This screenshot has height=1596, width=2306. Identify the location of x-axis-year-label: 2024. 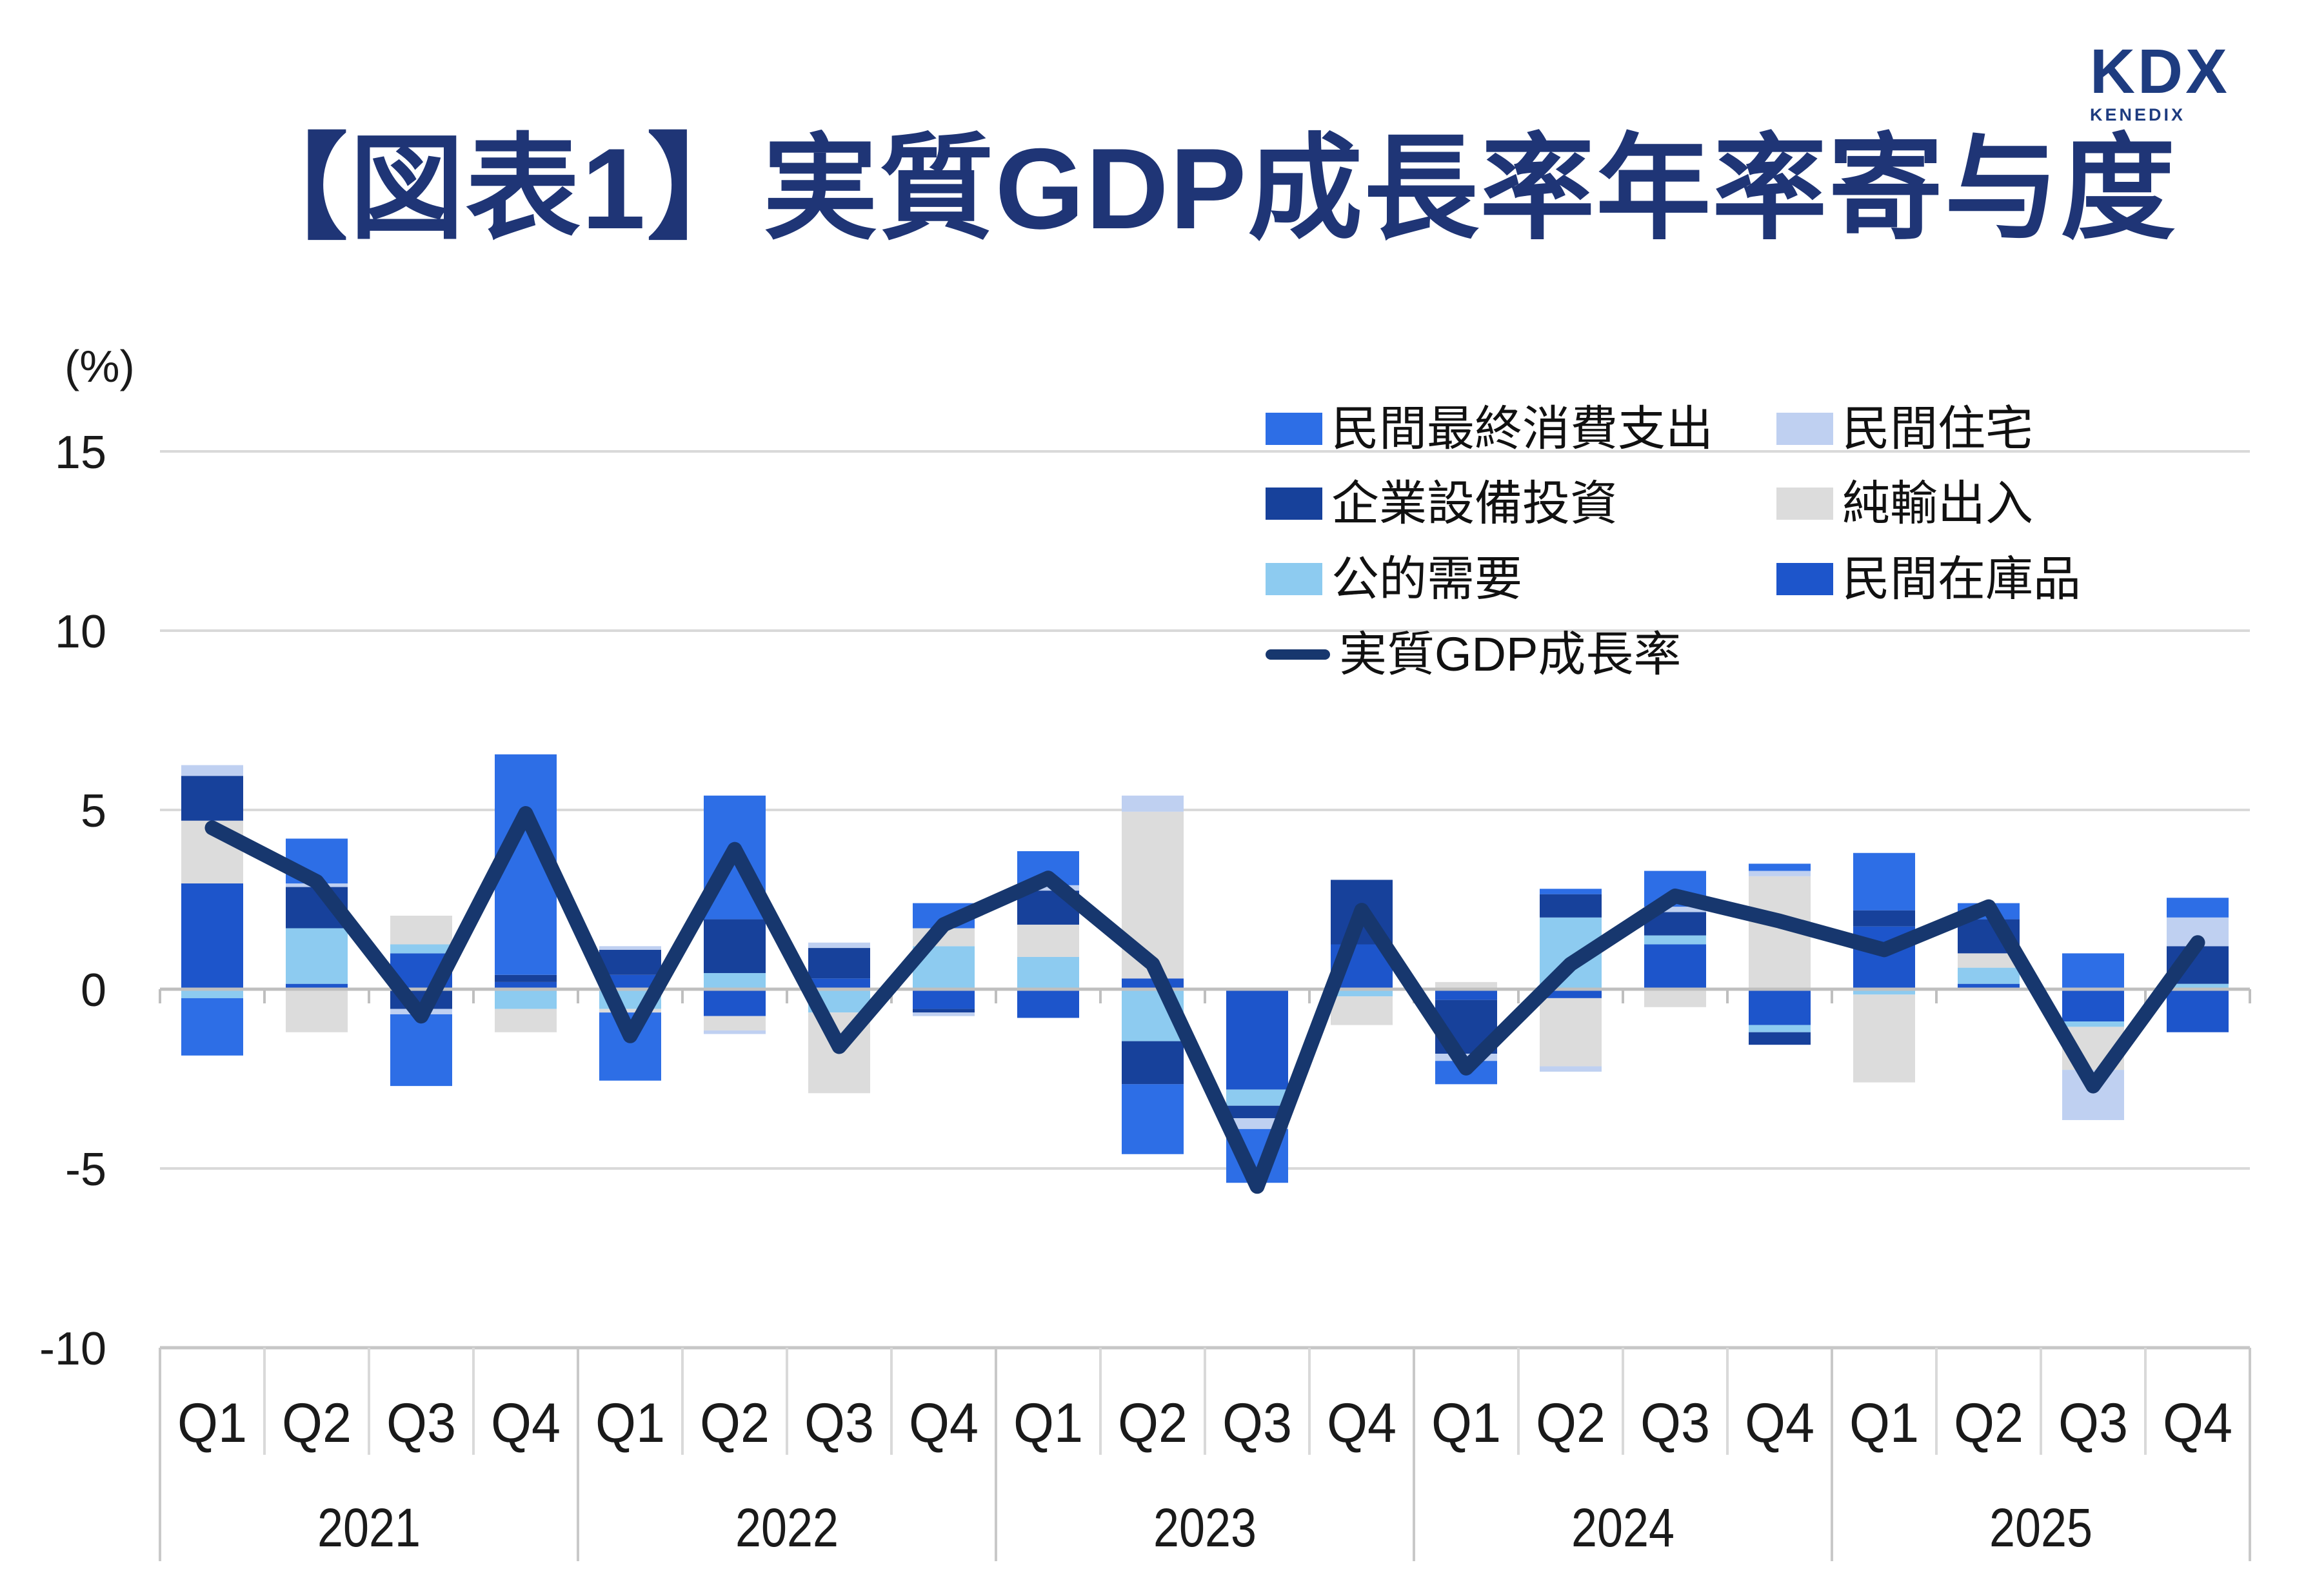
(1623, 1528).